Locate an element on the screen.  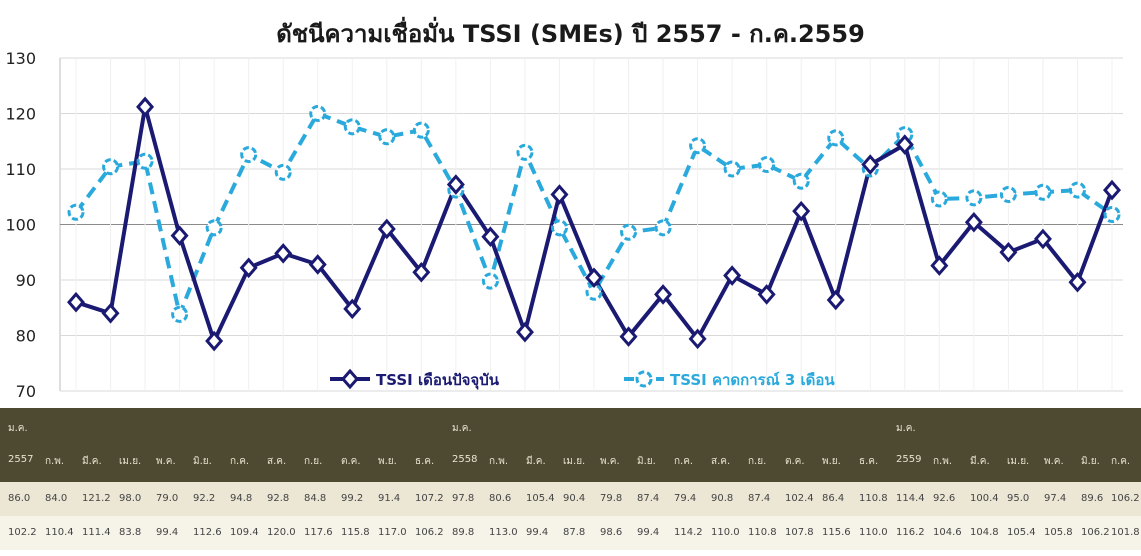
table-expect-cell: 110.4 is located at coordinates (59, 532).